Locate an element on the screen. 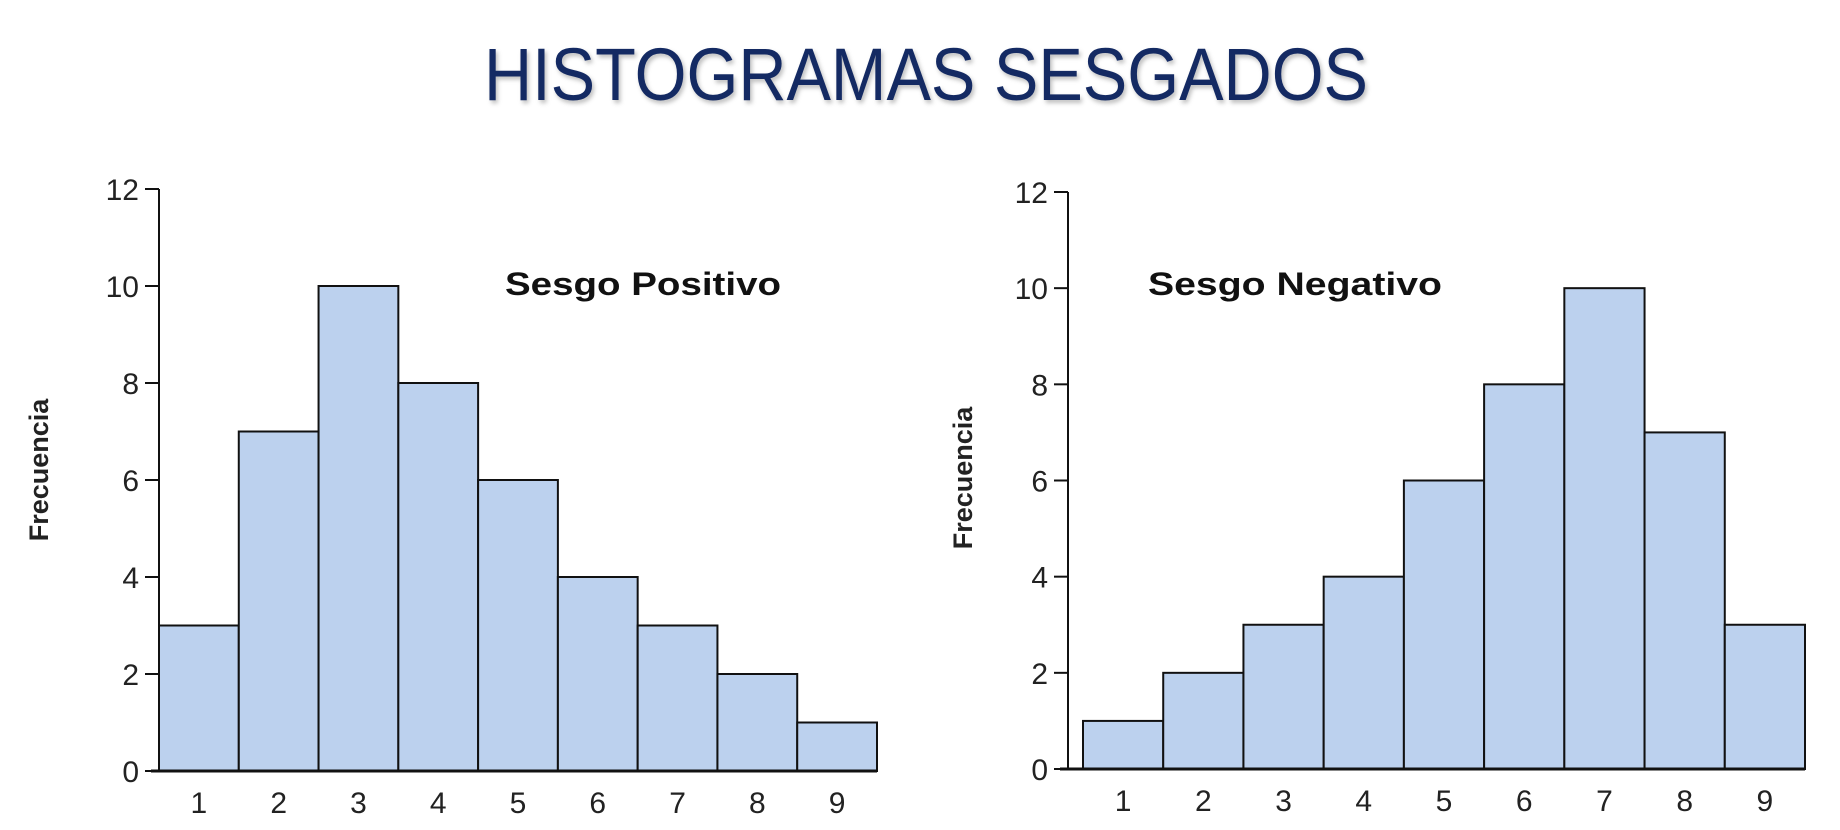 Image resolution: width=1840 pixels, height=830 pixels. skew-annotation: Sesgo Positivo is located at coordinates (643, 284).